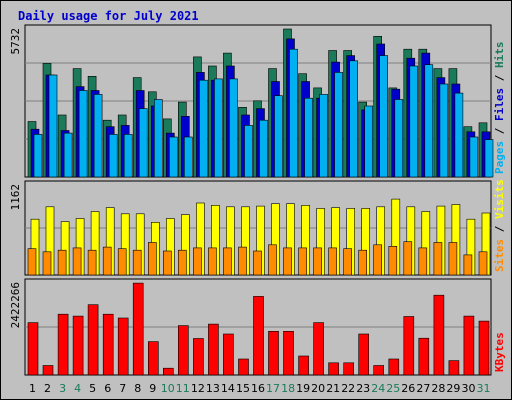 This screenshot has height=400, width=512. I want to click on day-label: 1, so click(32, 388).